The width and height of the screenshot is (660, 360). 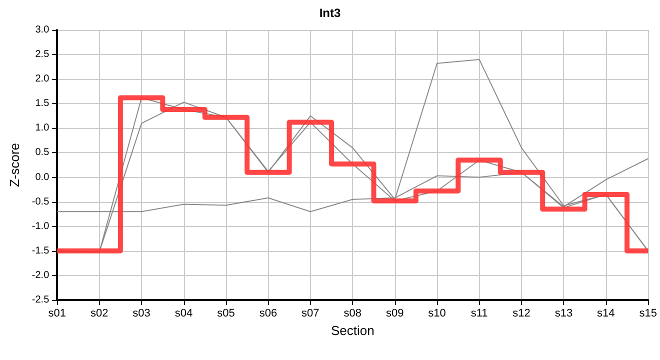 What do you see at coordinates (648, 314) in the screenshot?
I see `x-tick-label: s15` at bounding box center [648, 314].